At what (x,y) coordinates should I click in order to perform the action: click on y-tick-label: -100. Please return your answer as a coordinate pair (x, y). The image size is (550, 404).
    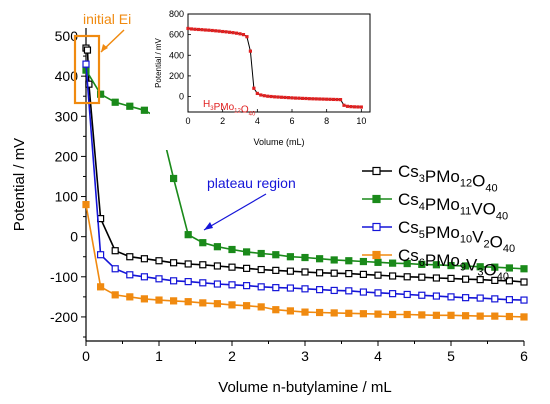
    Looking at the image, I should click on (64, 277).